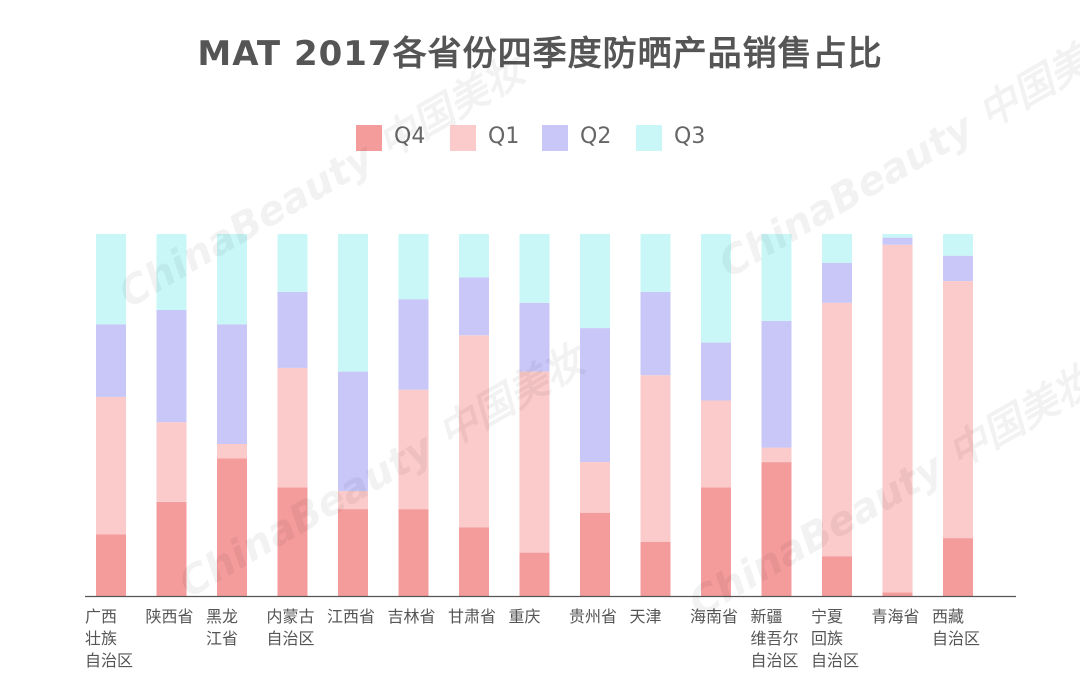 This screenshot has width=1080, height=683. What do you see at coordinates (956, 627) in the screenshot?
I see `x-tick-label: 西藏 自治区` at bounding box center [956, 627].